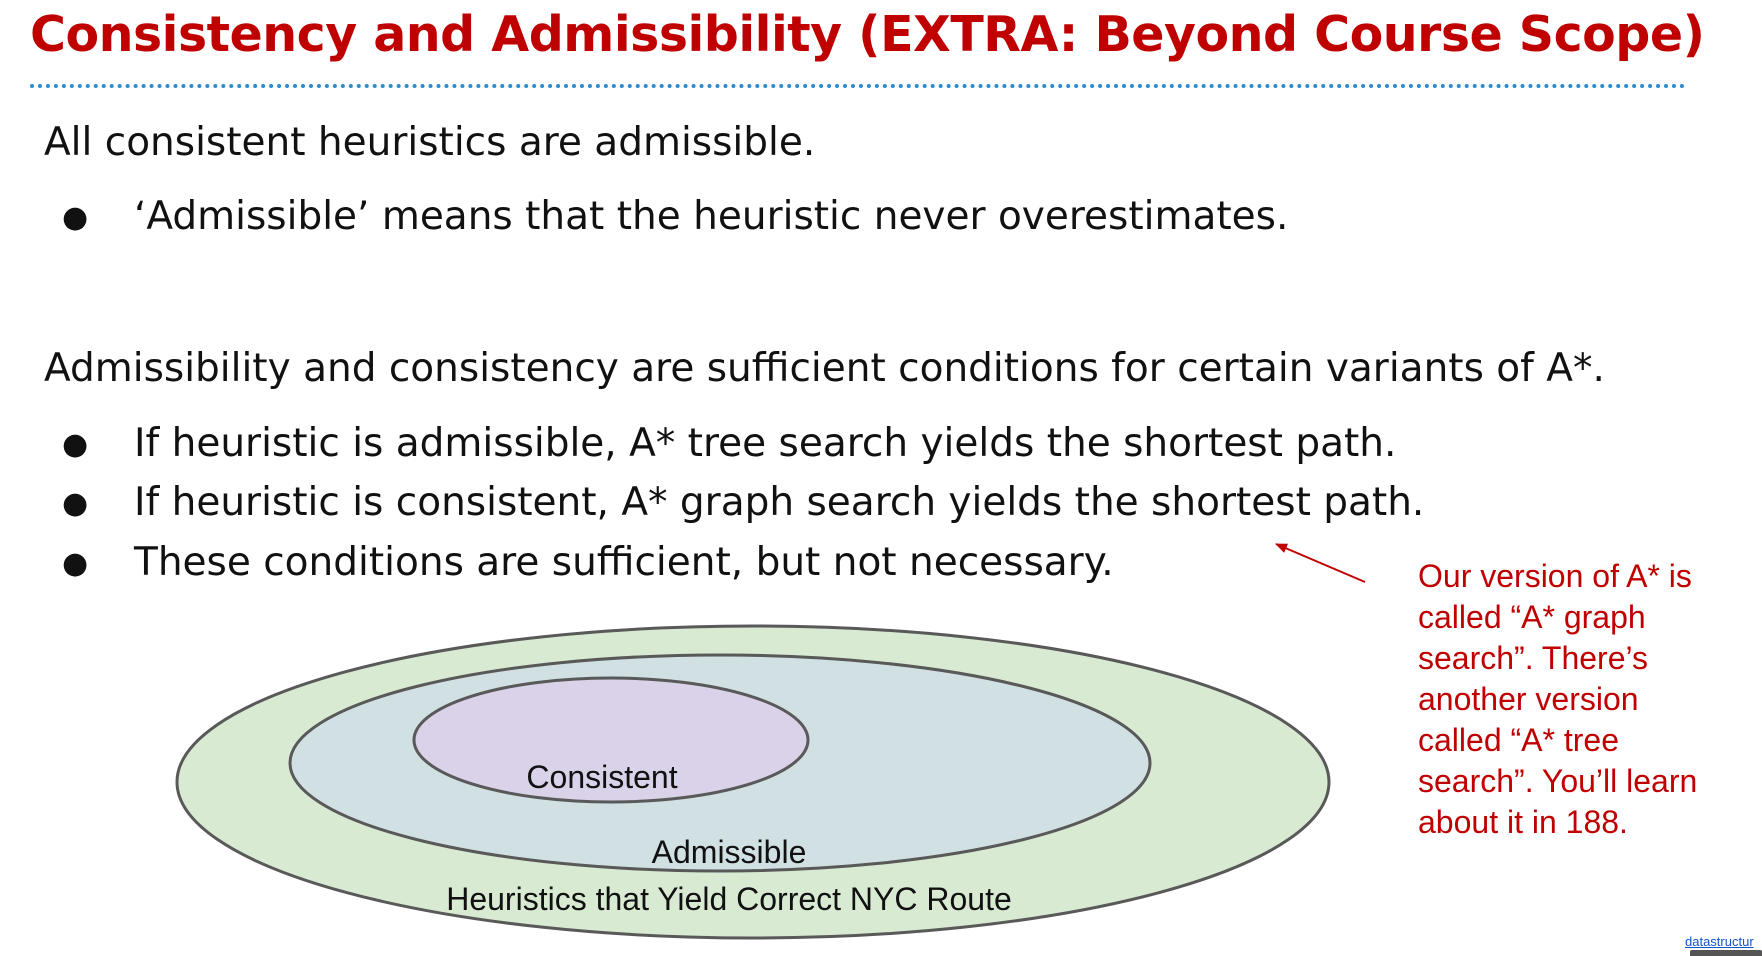 The image size is (1762, 956). Describe the element at coordinates (611, 740) in the screenshot. I see `inner-ellipse-consistent` at that location.